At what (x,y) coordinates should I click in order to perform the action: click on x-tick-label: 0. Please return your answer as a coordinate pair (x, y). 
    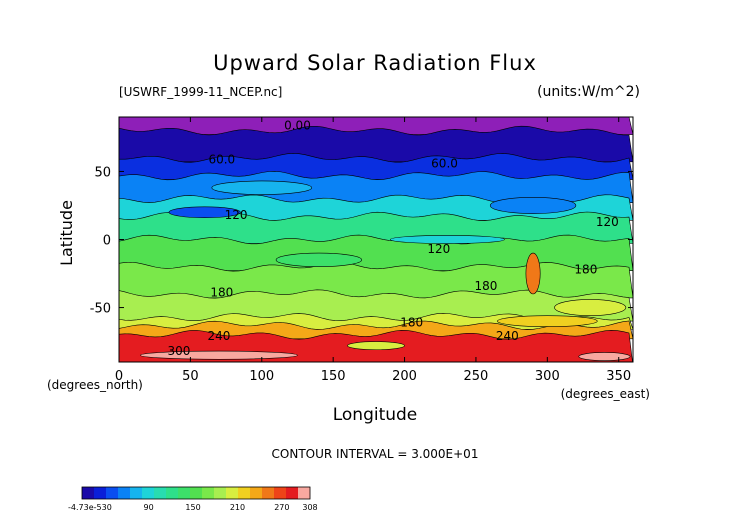
    Looking at the image, I should click on (119, 376).